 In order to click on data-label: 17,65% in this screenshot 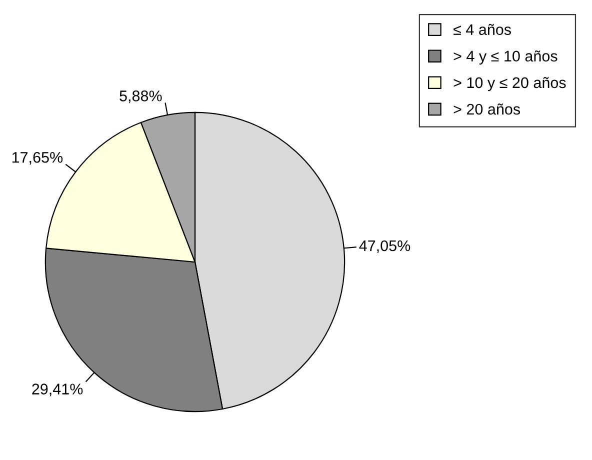, I will do `click(37, 158)`.